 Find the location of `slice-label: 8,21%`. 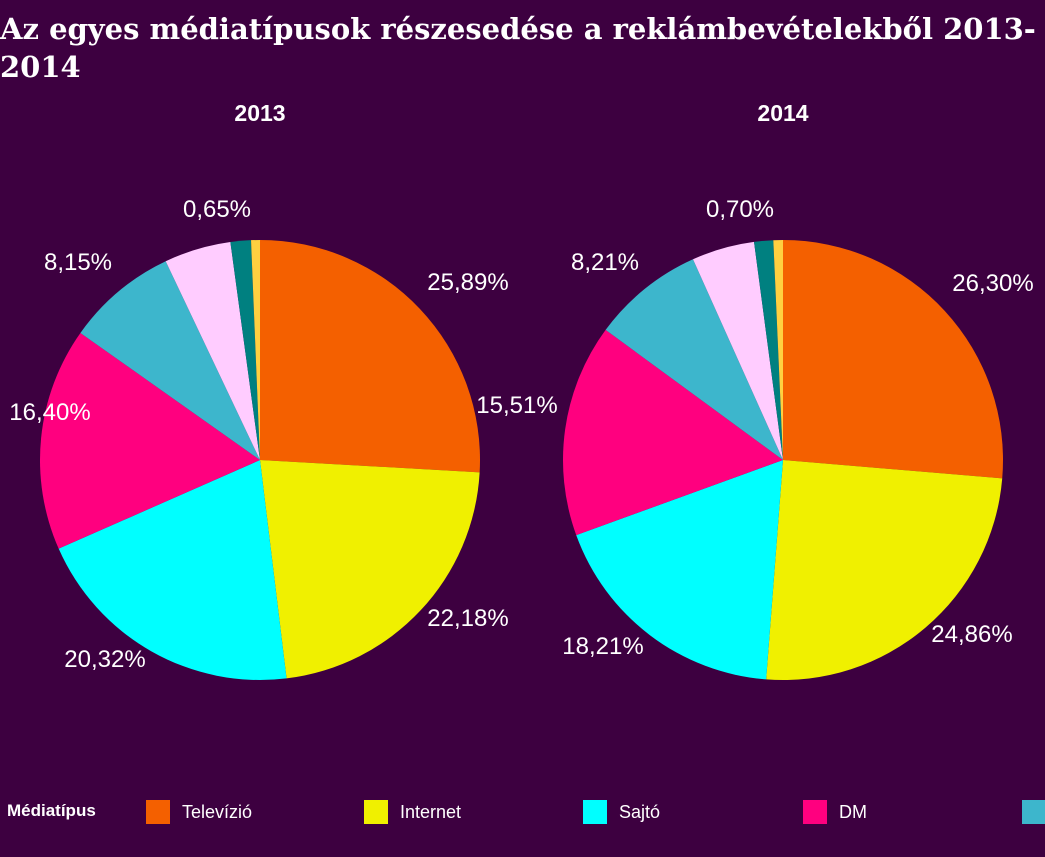

slice-label: 8,21% is located at coordinates (605, 262).